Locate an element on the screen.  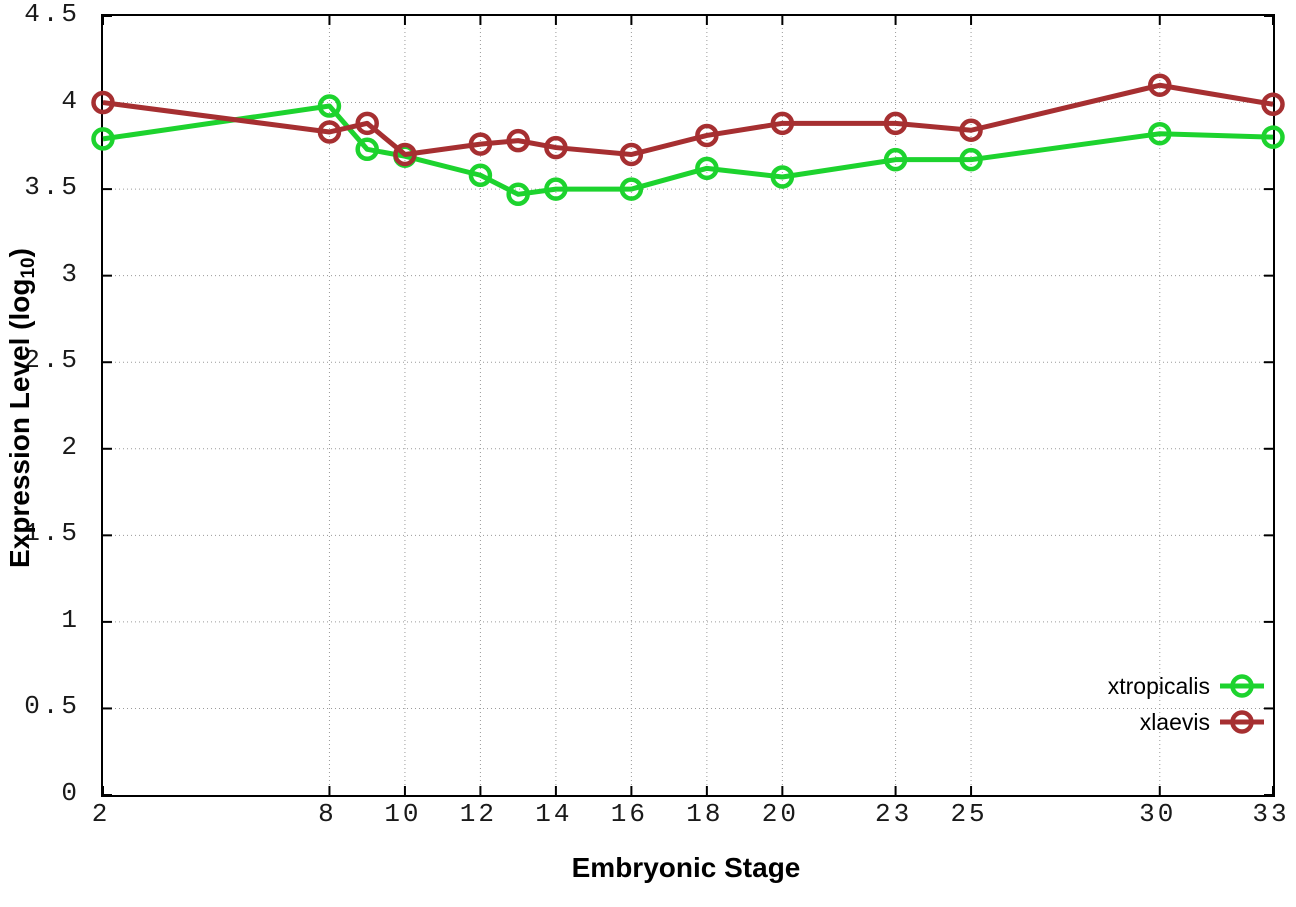
x-tick-label-33: 33 is located at coordinates (1271, 814).